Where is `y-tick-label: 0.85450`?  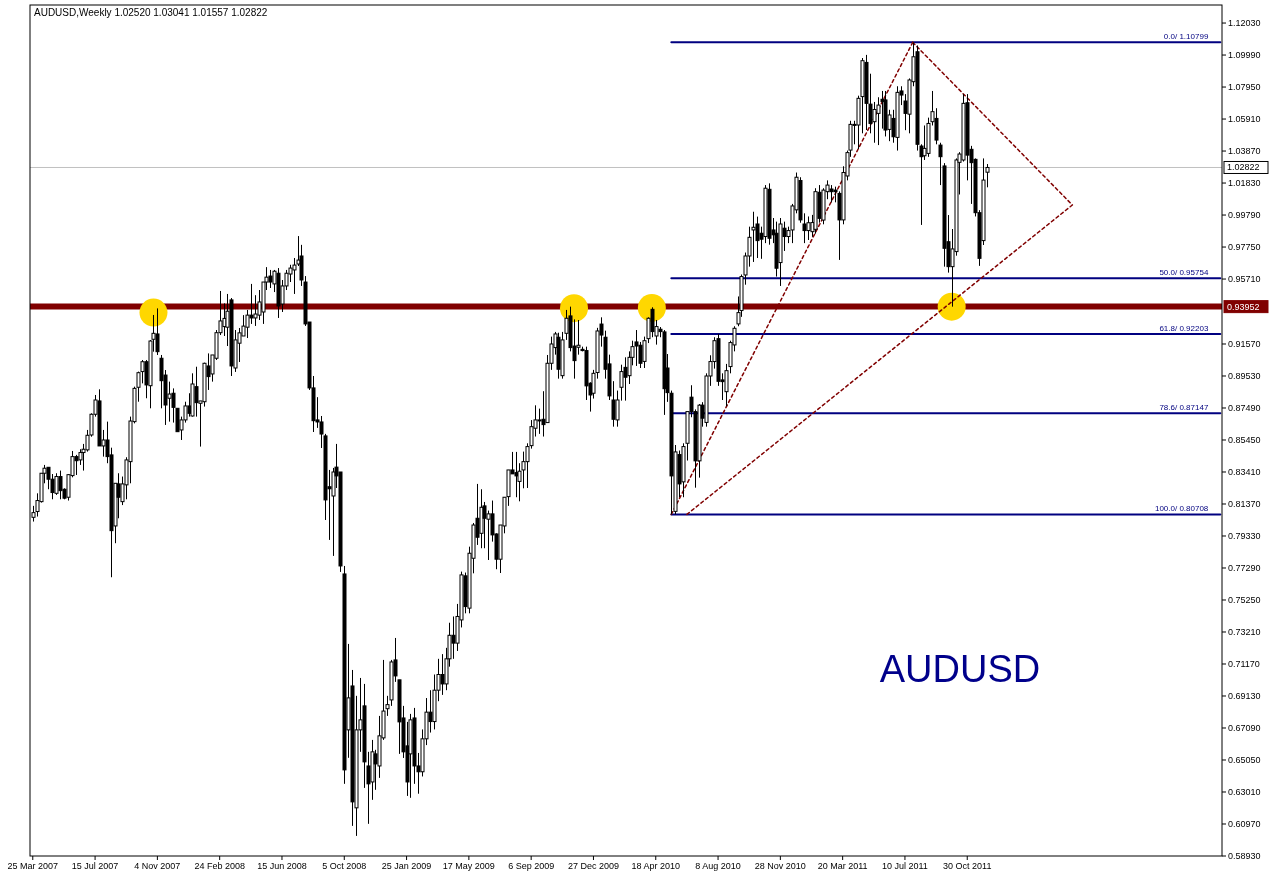
y-tick-label: 0.85450 is located at coordinates (1244, 439).